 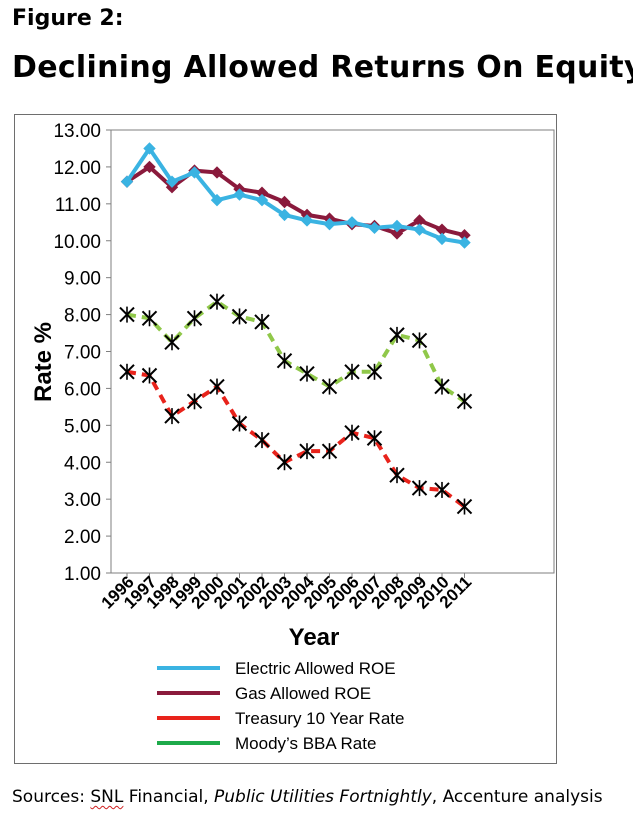 What do you see at coordinates (82, 316) in the screenshot?
I see `y-tick-label: 8.00` at bounding box center [82, 316].